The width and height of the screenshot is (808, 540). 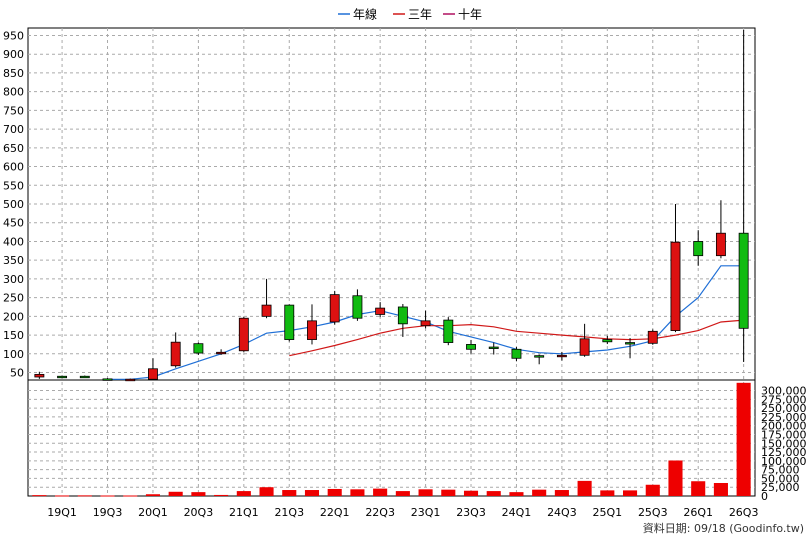 I want to click on price-tick-label: 300, so click(x=13, y=279).